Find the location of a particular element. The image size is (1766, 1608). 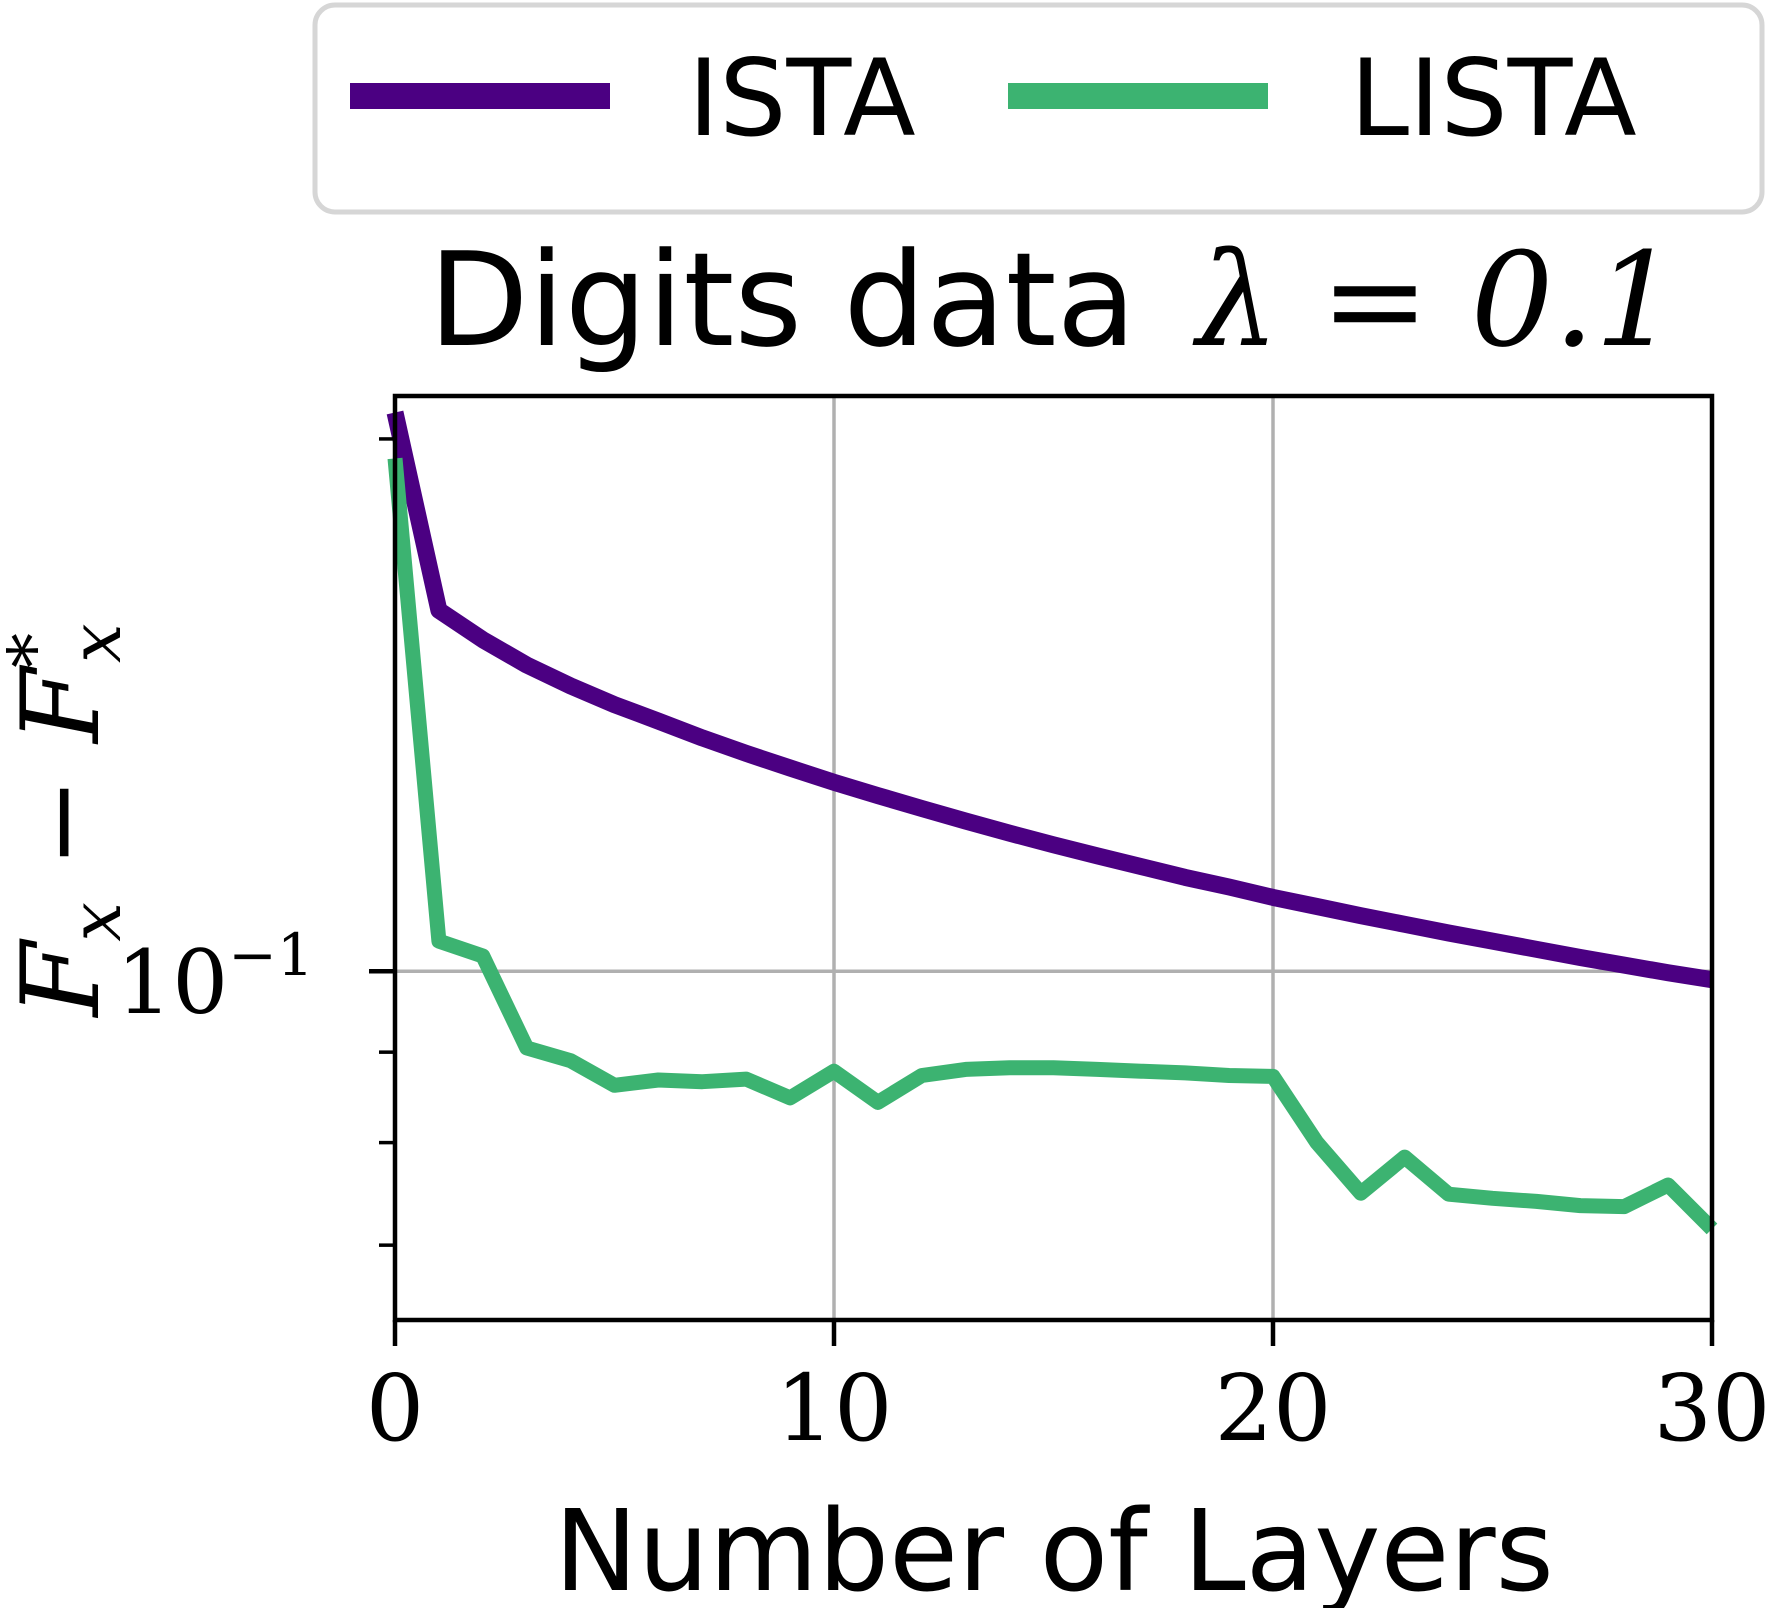

x-axis-label: Number of Layers is located at coordinates (1054, 1547).